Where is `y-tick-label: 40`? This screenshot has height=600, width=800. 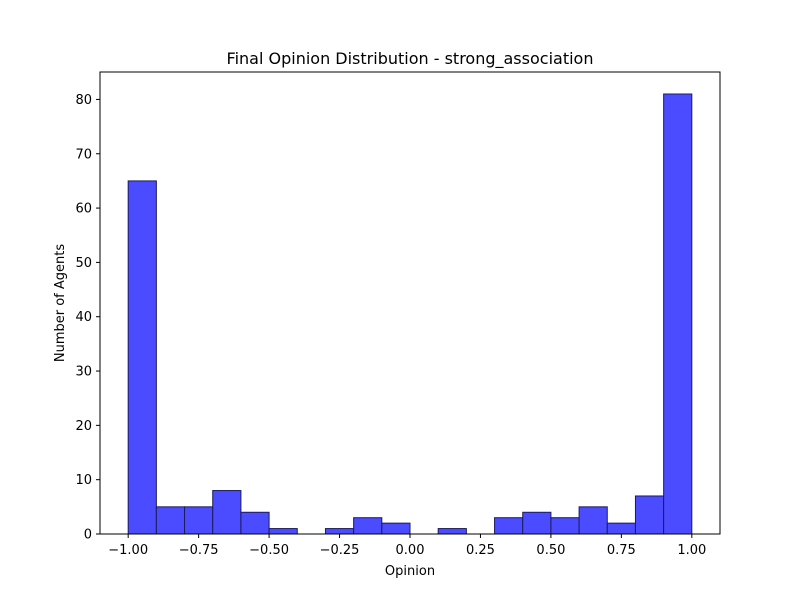 y-tick-label: 40 is located at coordinates (83, 317).